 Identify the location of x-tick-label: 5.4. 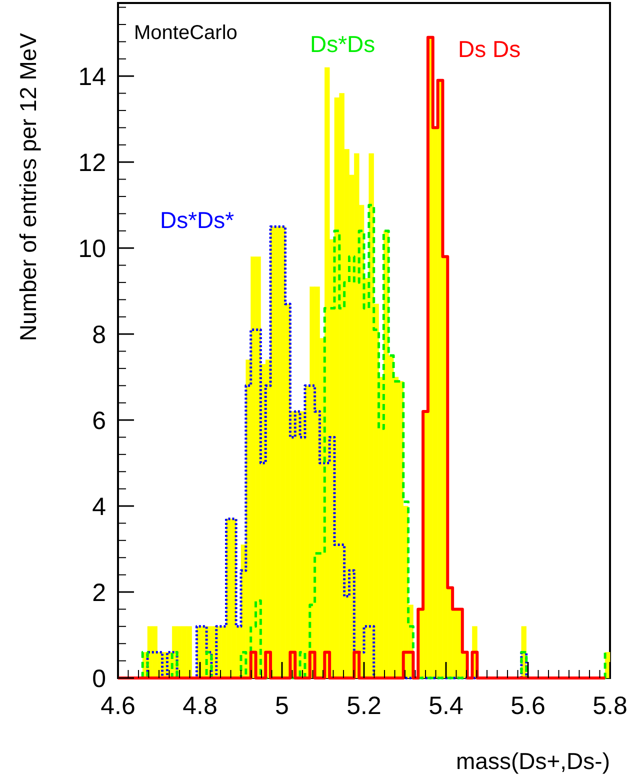
(446, 706).